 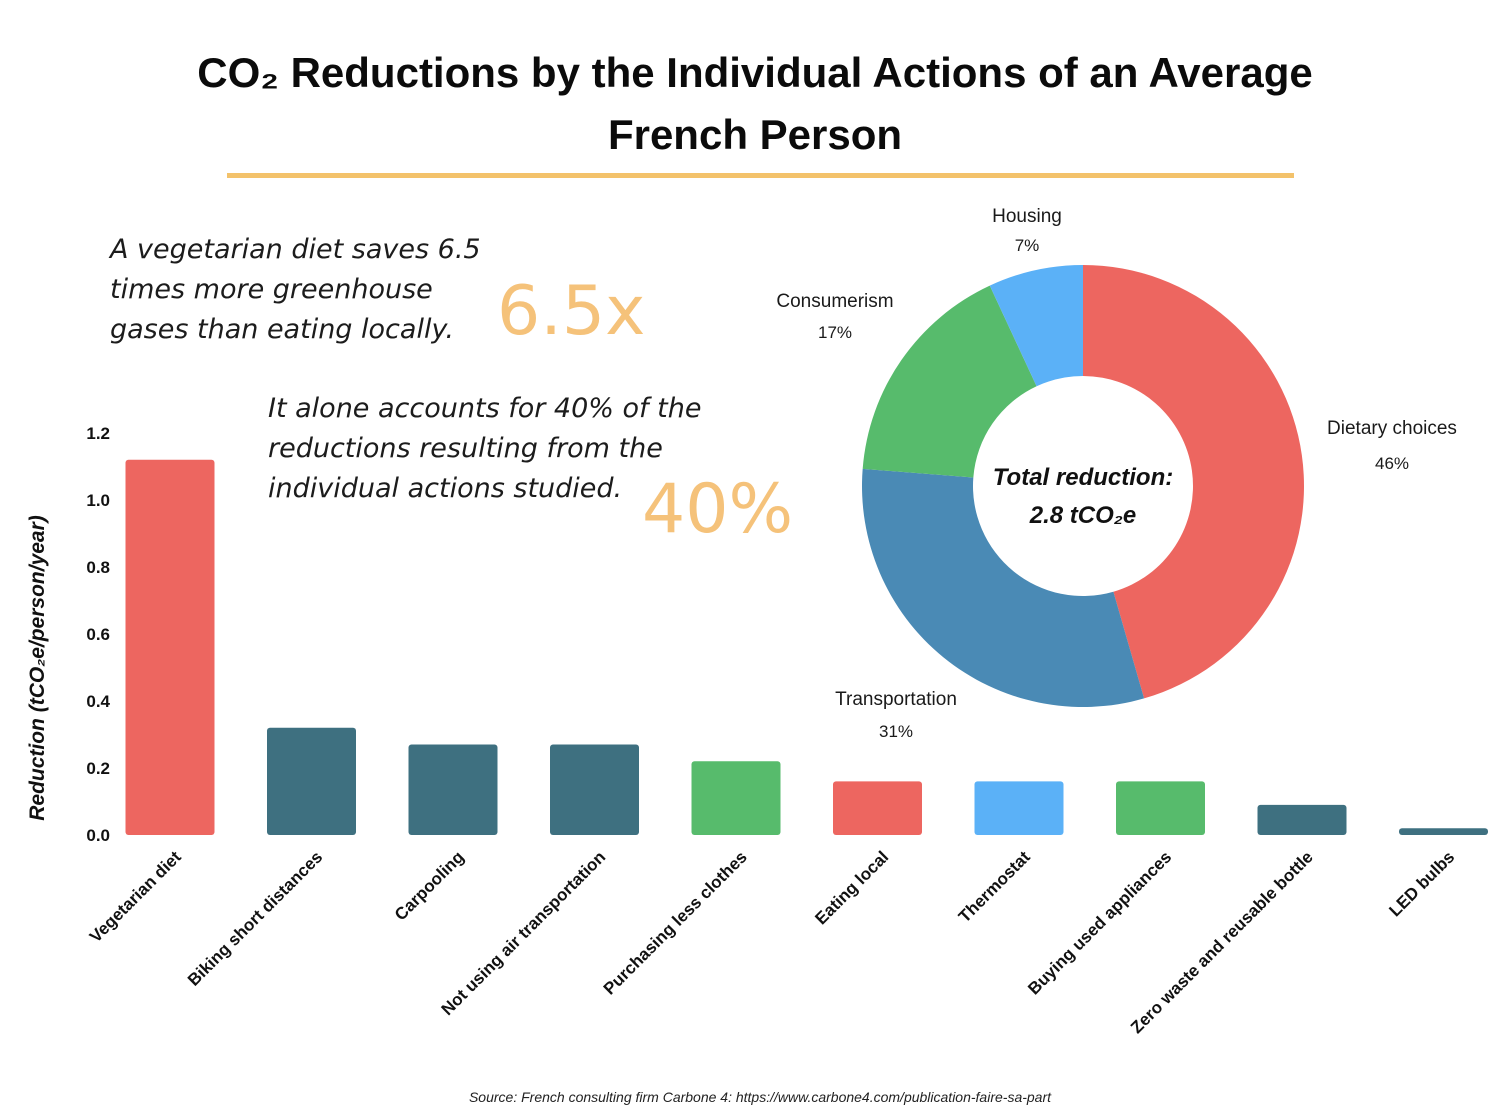 I want to click on slice-percent-label: 7%, so click(x=1027, y=245).